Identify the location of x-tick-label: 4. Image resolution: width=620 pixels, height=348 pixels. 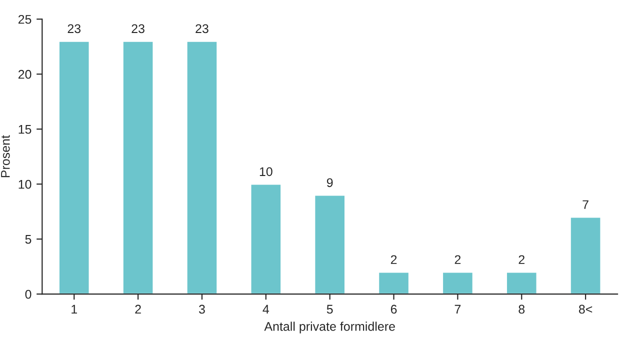
(266, 309).